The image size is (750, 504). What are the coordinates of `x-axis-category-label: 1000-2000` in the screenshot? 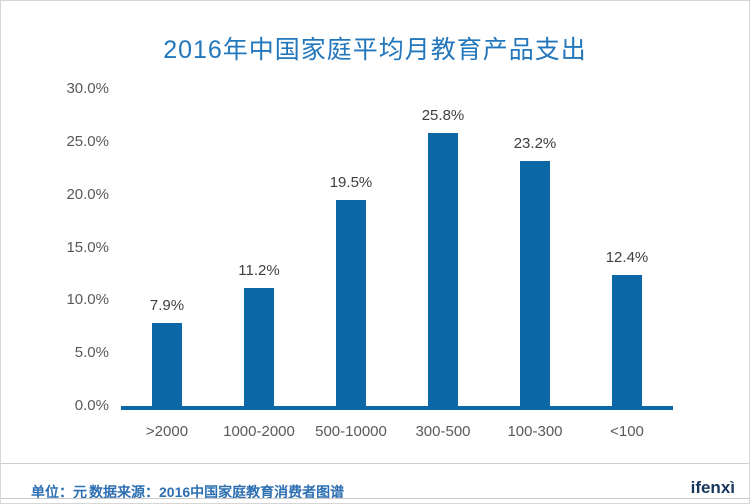 It's located at (259, 431).